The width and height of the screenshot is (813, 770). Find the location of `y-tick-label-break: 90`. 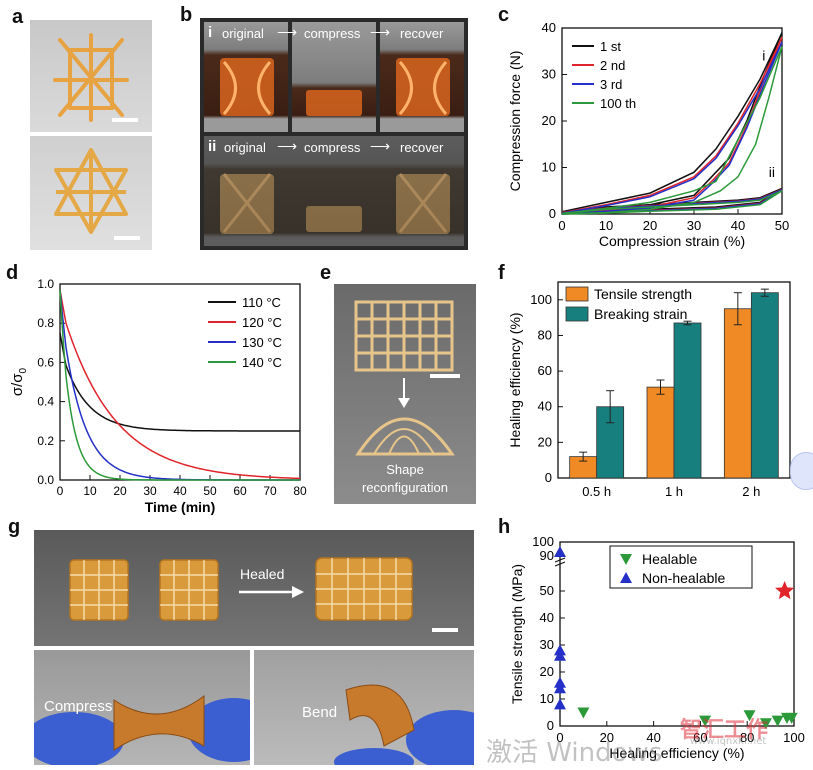

y-tick-label-break: 90 is located at coordinates (547, 555).